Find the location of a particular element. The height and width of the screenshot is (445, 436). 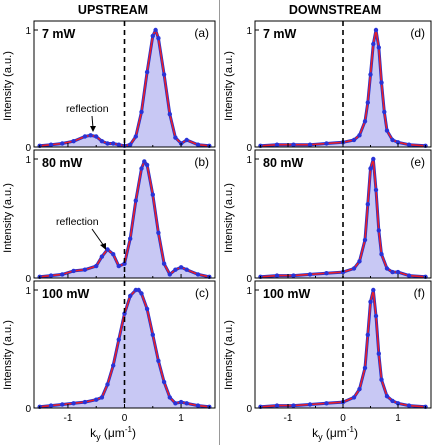

column-title-downstream: DOWNSTREAM is located at coordinates (335, 10).